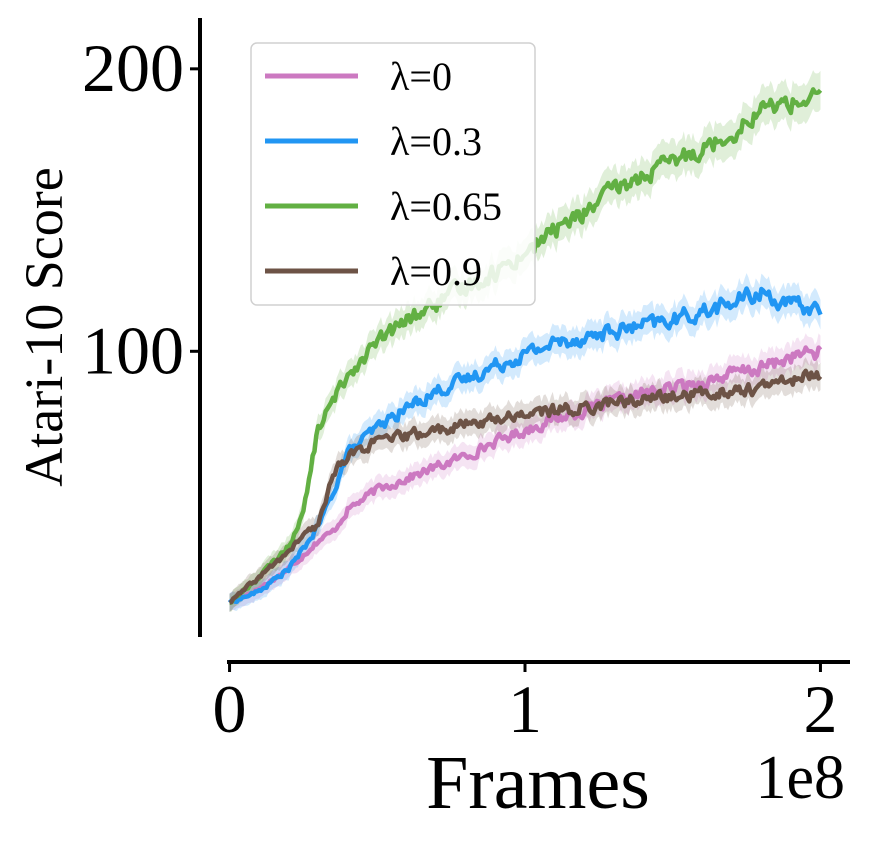 This screenshot has width=869, height=849. What do you see at coordinates (421, 76) in the screenshot?
I see `legend-label: λ=0` at bounding box center [421, 76].